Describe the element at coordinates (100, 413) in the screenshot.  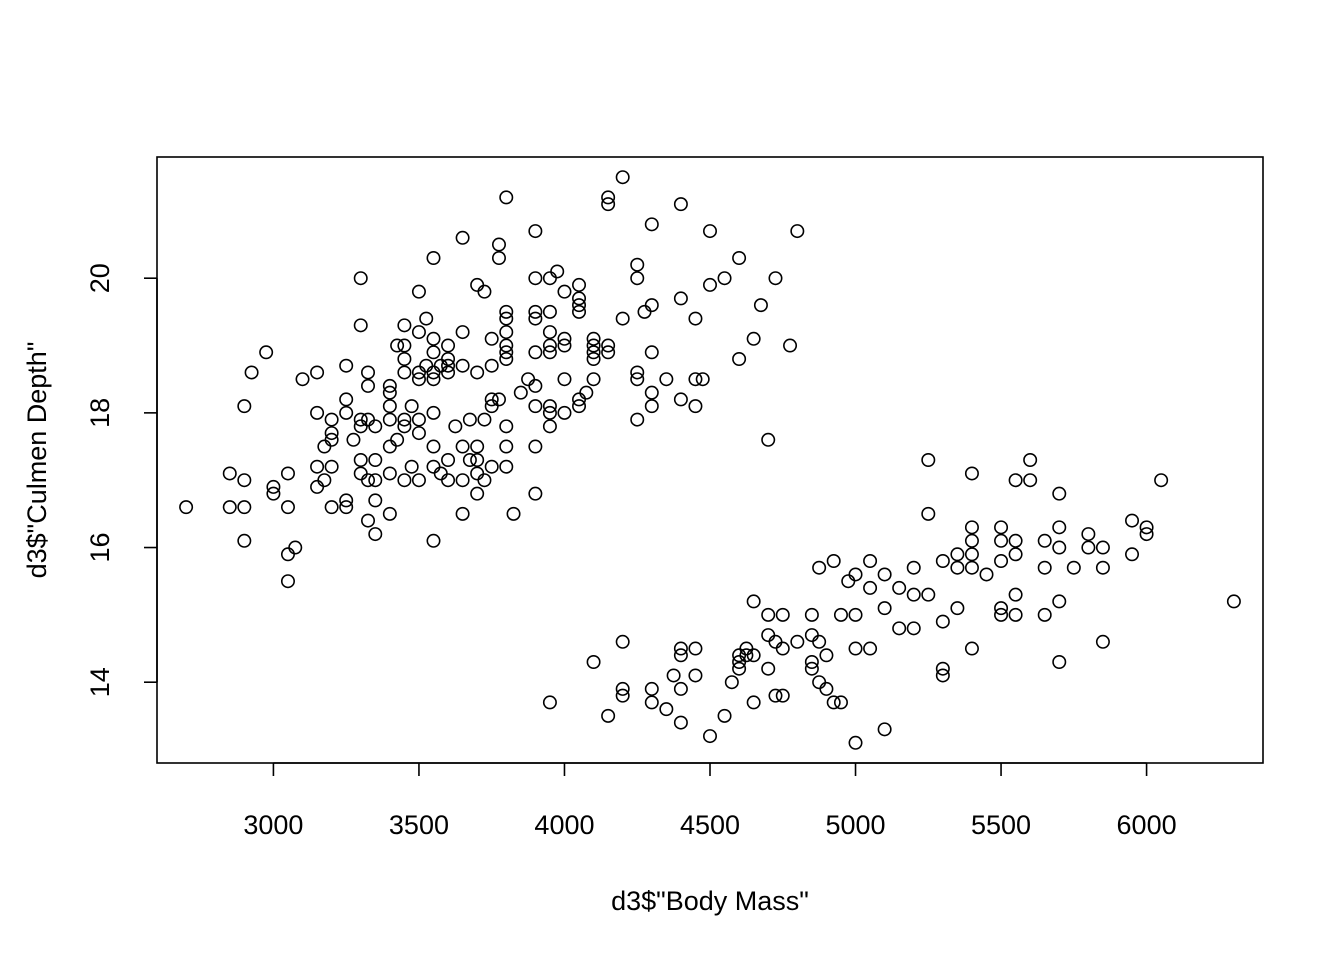
I see `y-tick-label: 18` at that location.